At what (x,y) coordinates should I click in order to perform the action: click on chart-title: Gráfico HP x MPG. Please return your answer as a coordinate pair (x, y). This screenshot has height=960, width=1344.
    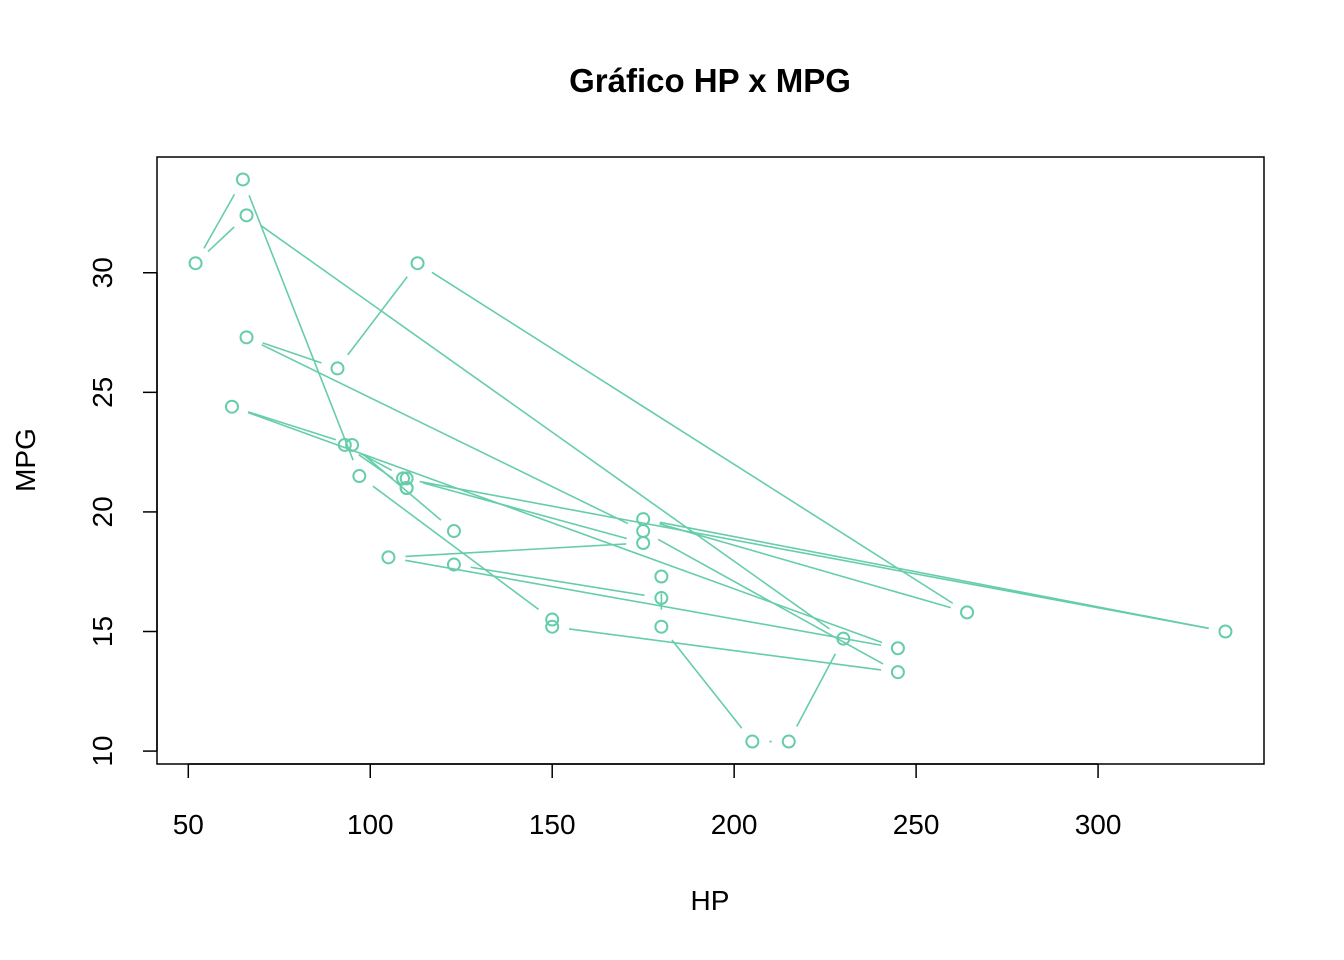
    Looking at the image, I should click on (710, 80).